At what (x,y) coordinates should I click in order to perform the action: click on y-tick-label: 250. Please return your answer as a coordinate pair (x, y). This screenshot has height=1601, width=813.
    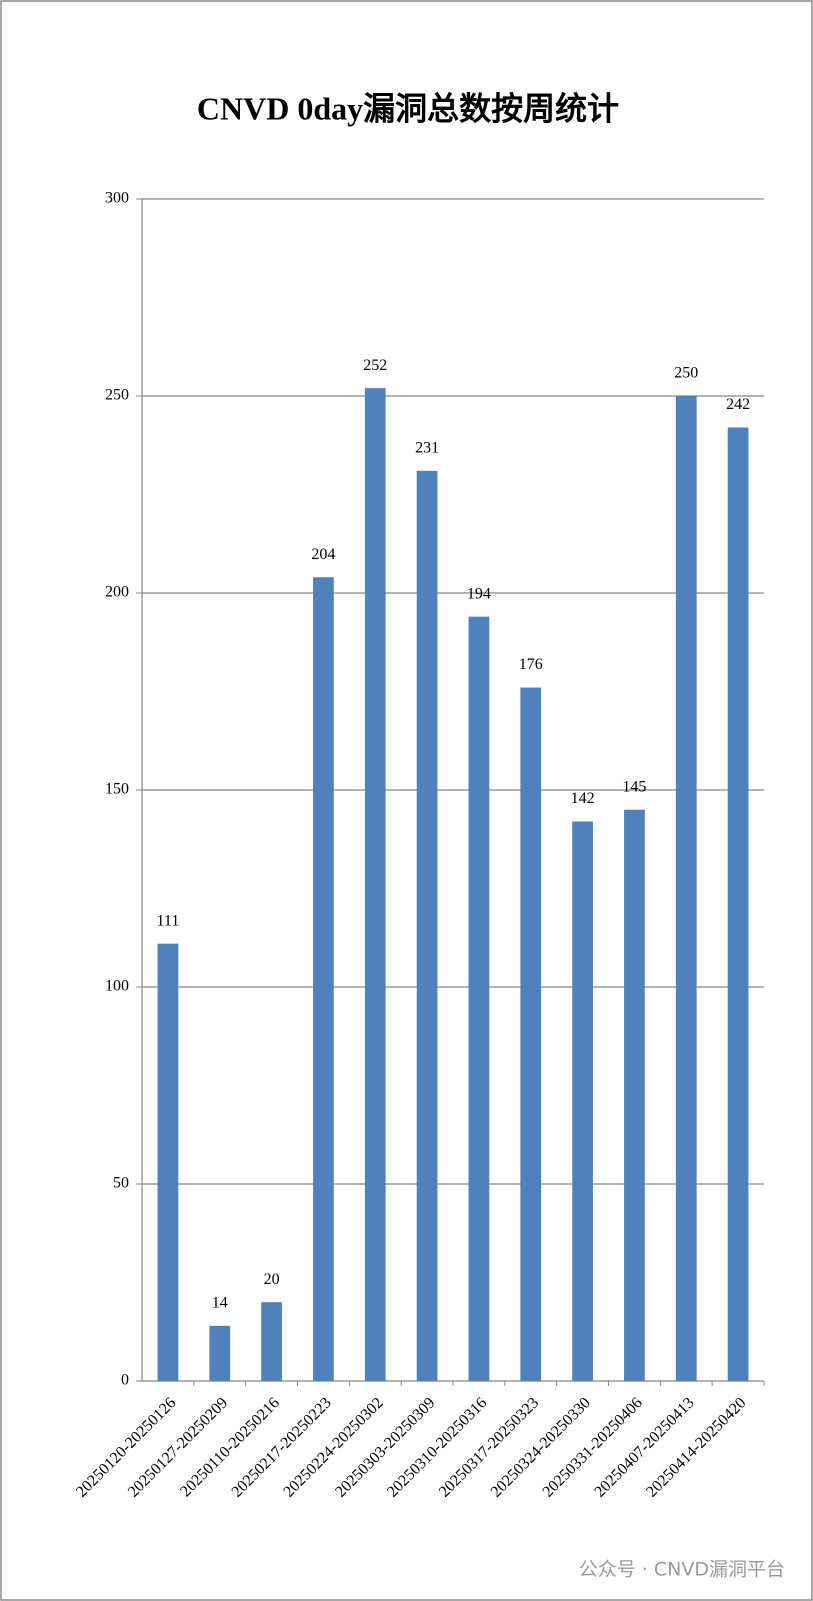
    Looking at the image, I should click on (117, 395).